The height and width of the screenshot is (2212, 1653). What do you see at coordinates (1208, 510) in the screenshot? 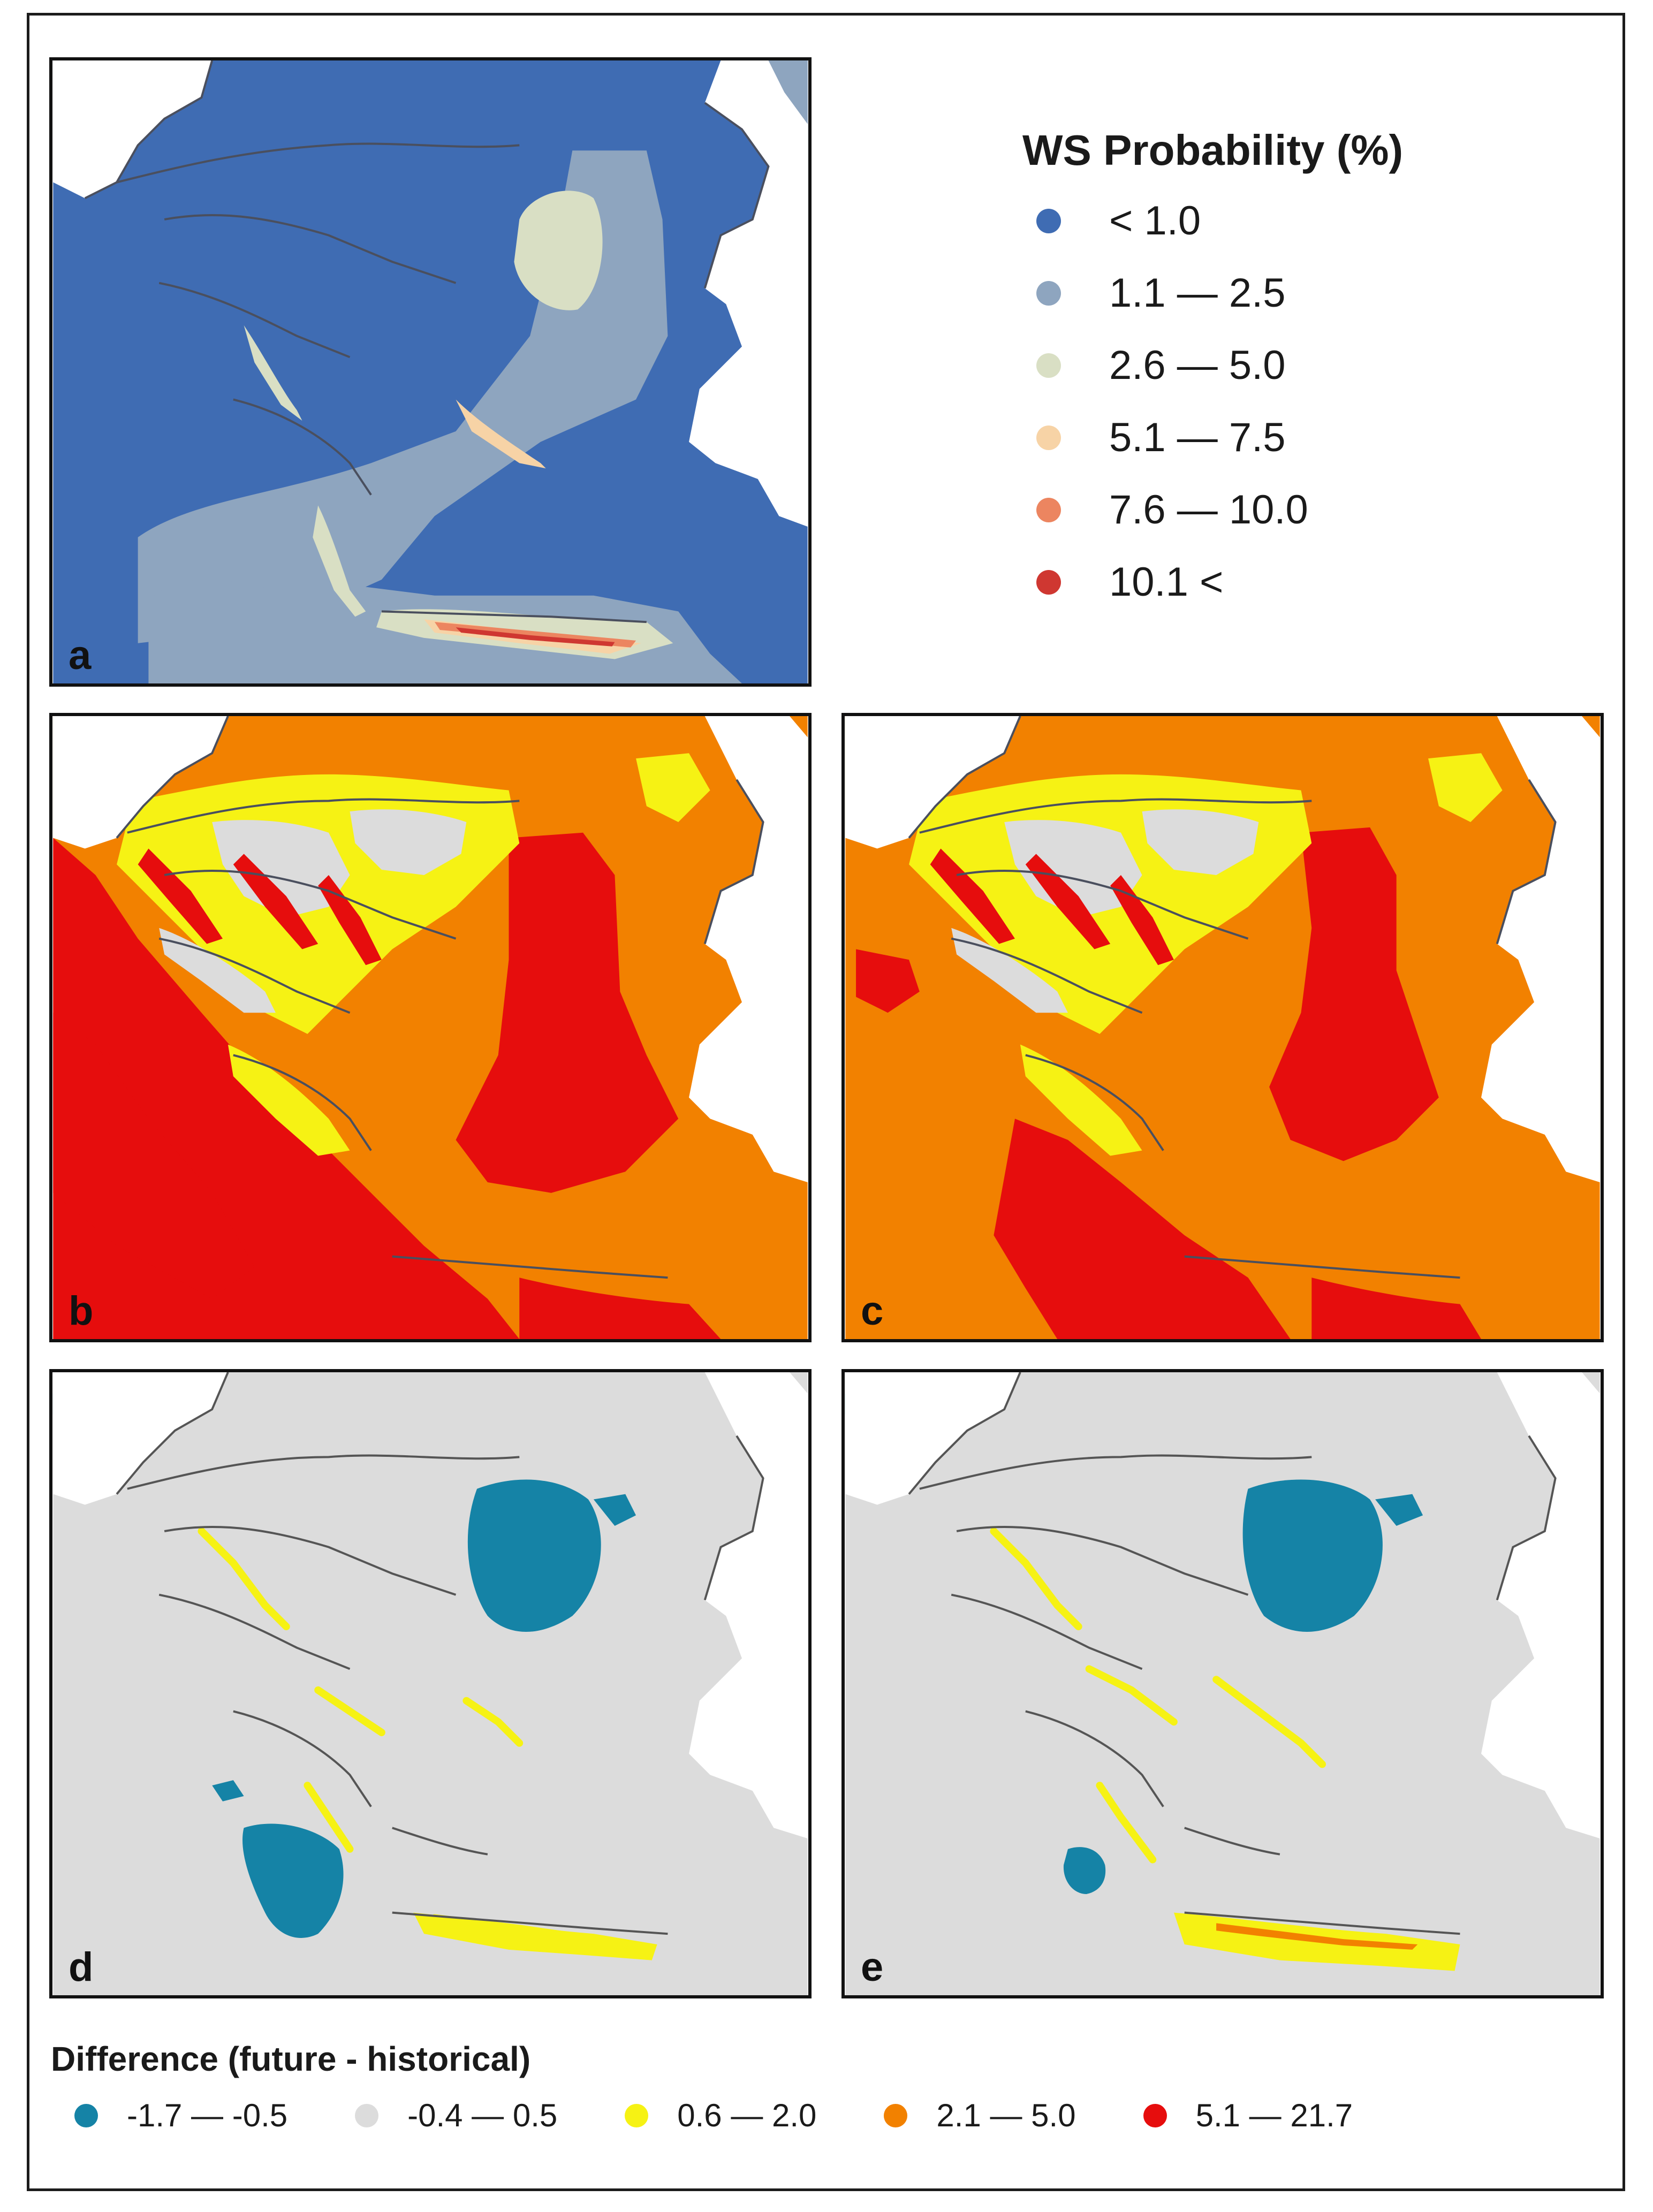
I see `legend-label: 7.6 — 10.0` at bounding box center [1208, 510].